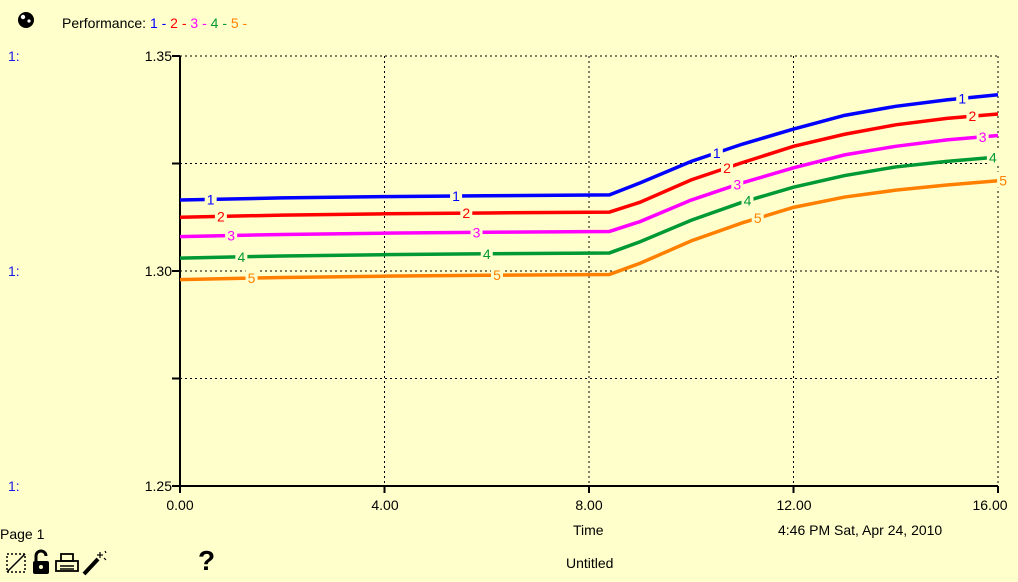  Describe the element at coordinates (589, 505) in the screenshot. I see `x-tick-label: 8.00` at that location.